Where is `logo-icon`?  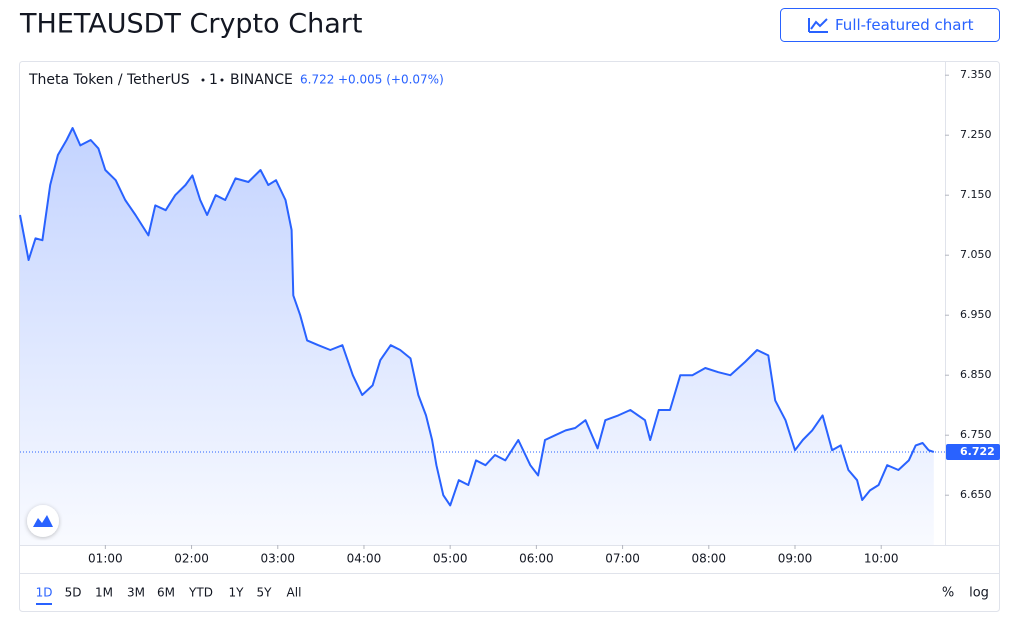 logo-icon is located at coordinates (43, 521).